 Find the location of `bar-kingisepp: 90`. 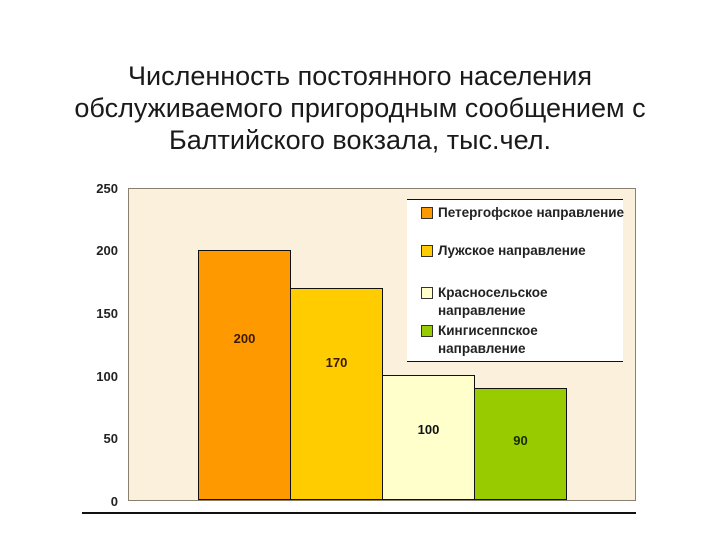

bar-kingisepp: 90 is located at coordinates (520, 444).